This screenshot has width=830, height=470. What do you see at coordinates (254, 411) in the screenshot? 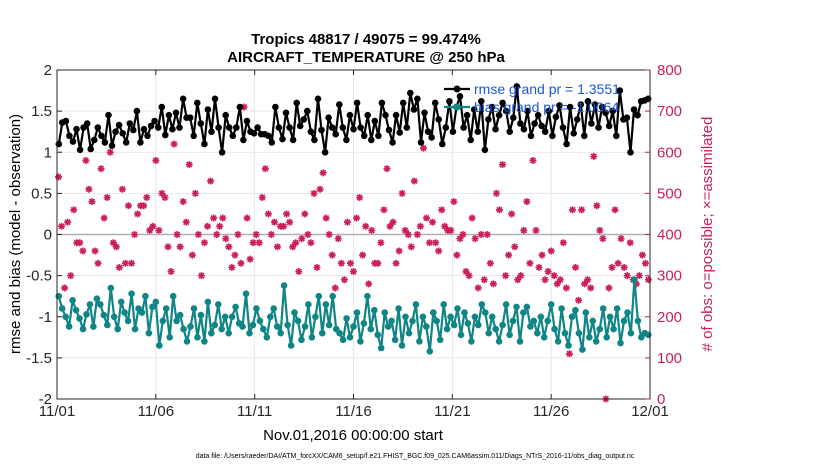
I see `x-tick-label: 11/11` at bounding box center [254, 411].